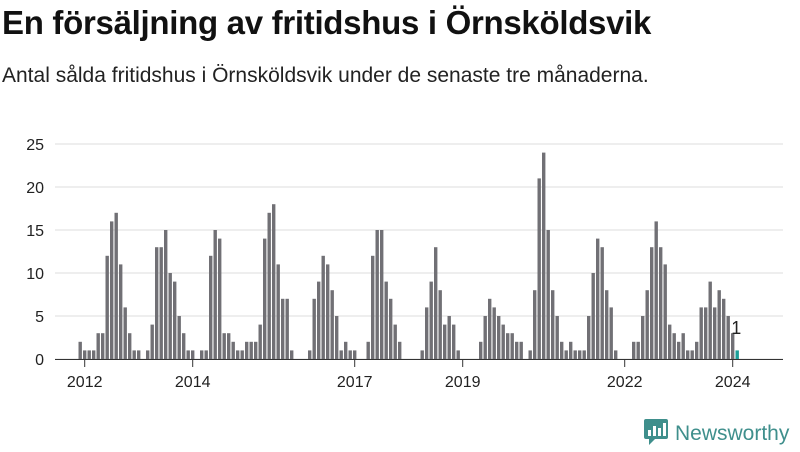  Describe the element at coordinates (463, 382) in the screenshot. I see `x-tick-label: 2019` at that location.